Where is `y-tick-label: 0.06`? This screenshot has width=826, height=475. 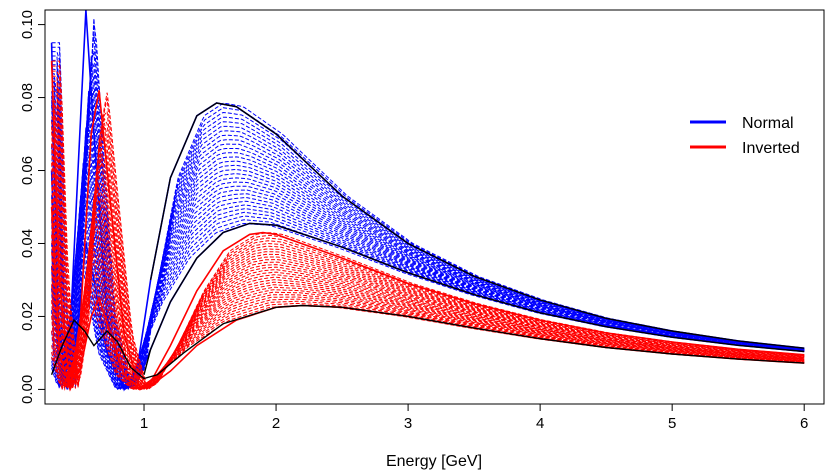
y-tick-label: 0.06 is located at coordinates (27, 170).